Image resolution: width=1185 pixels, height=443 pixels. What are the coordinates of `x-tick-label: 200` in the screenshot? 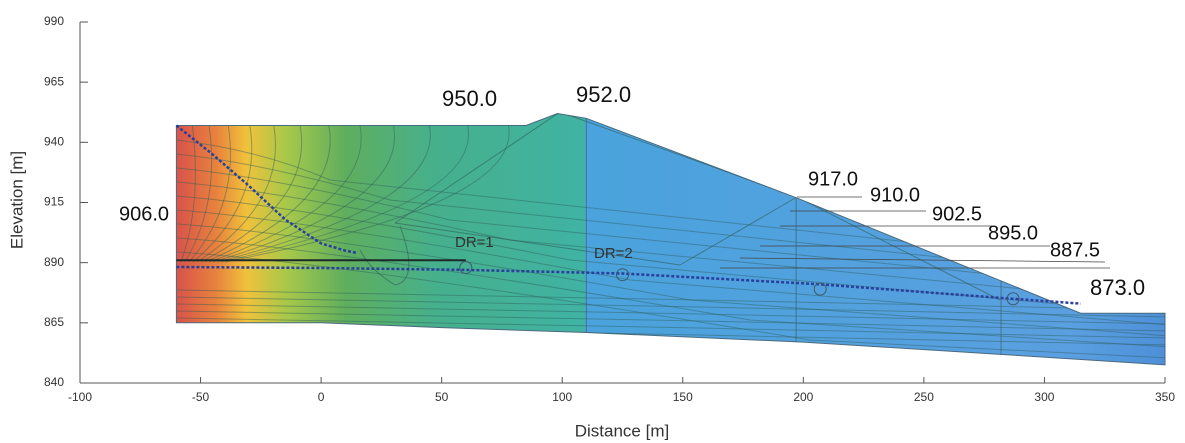 It's located at (803, 397).